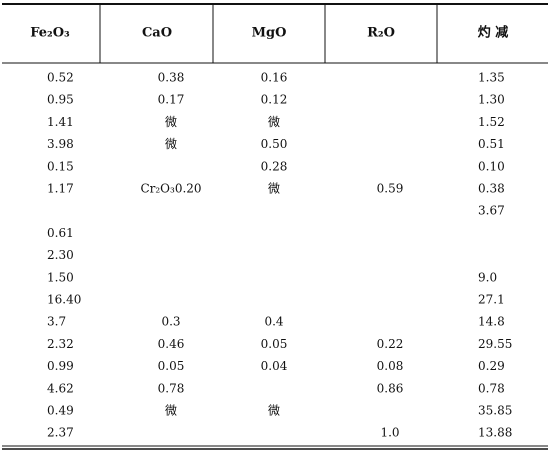 The image size is (550, 453). Describe the element at coordinates (64, 300) in the screenshot. I see `table-cell: 16.40` at that location.